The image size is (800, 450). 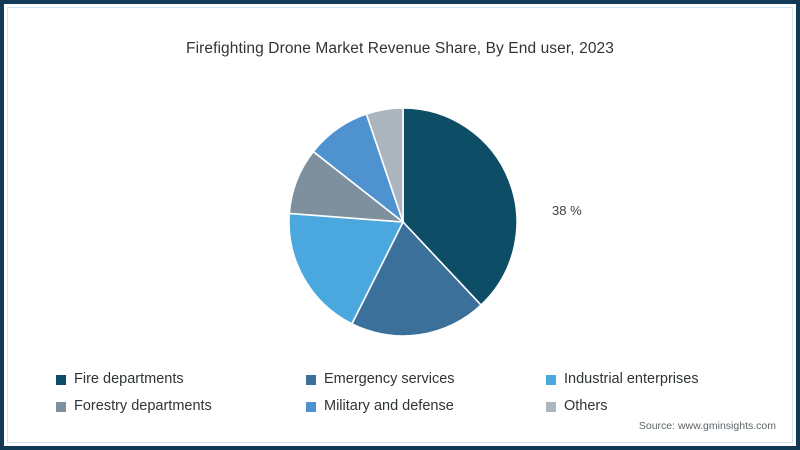 What do you see at coordinates (311, 406) in the screenshot?
I see `legend-swatch-military-and-defense` at bounding box center [311, 406].